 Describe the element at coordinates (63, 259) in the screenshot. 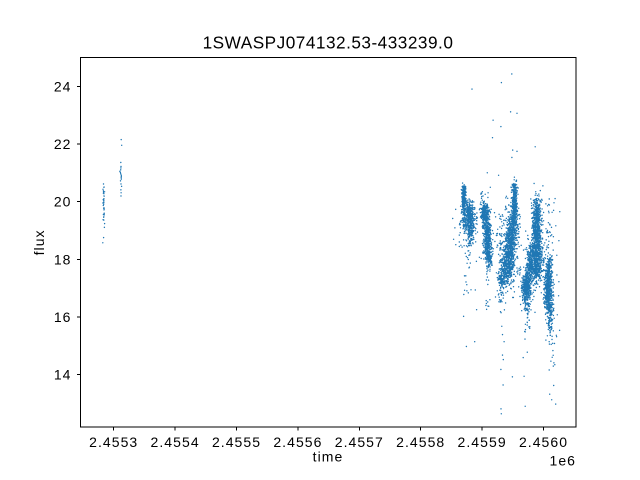

I see `svg-text: 18` at that location.